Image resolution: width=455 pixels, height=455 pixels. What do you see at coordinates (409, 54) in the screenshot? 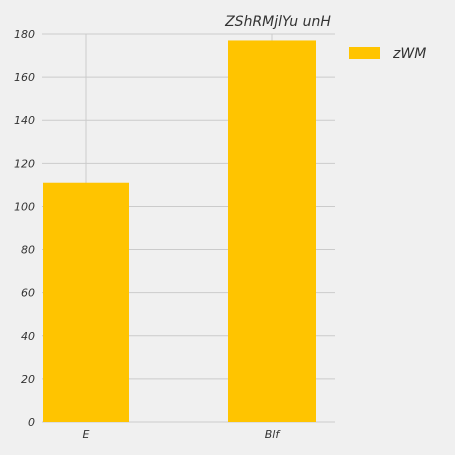
I see `legend-label-zwm: zWM` at bounding box center [409, 54].